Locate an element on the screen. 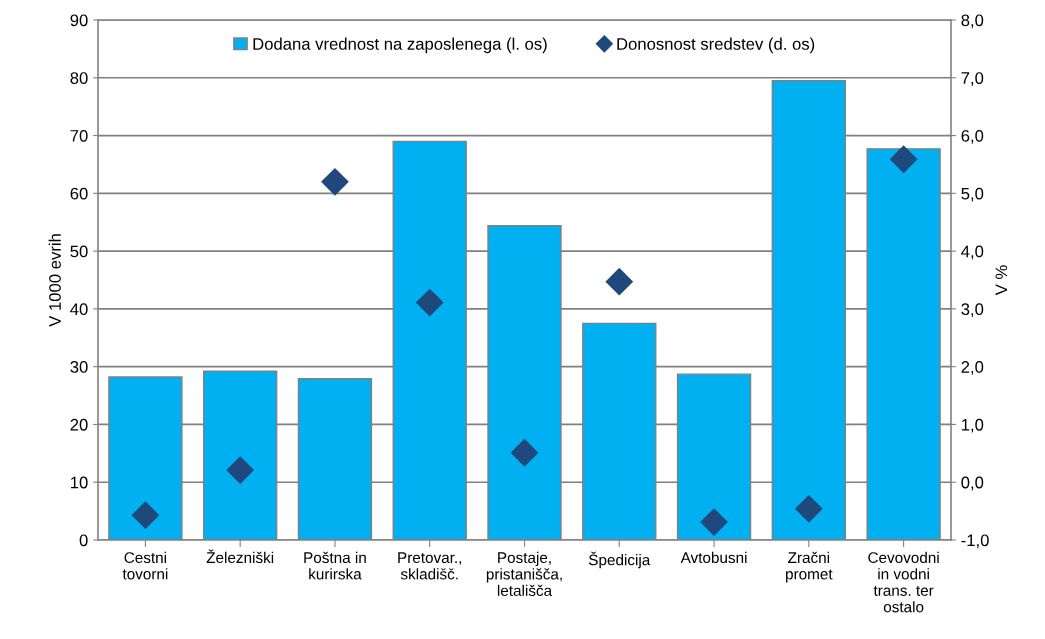 The image size is (1045, 639). x-tick-label: Železniški is located at coordinates (240, 556).